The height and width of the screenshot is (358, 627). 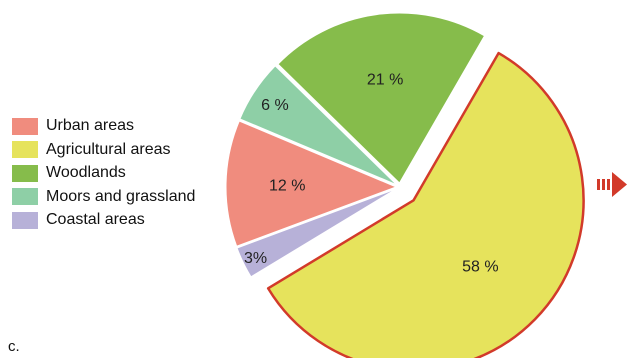 What do you see at coordinates (121, 196) in the screenshot?
I see `legend-label: Moors and grassland` at bounding box center [121, 196].